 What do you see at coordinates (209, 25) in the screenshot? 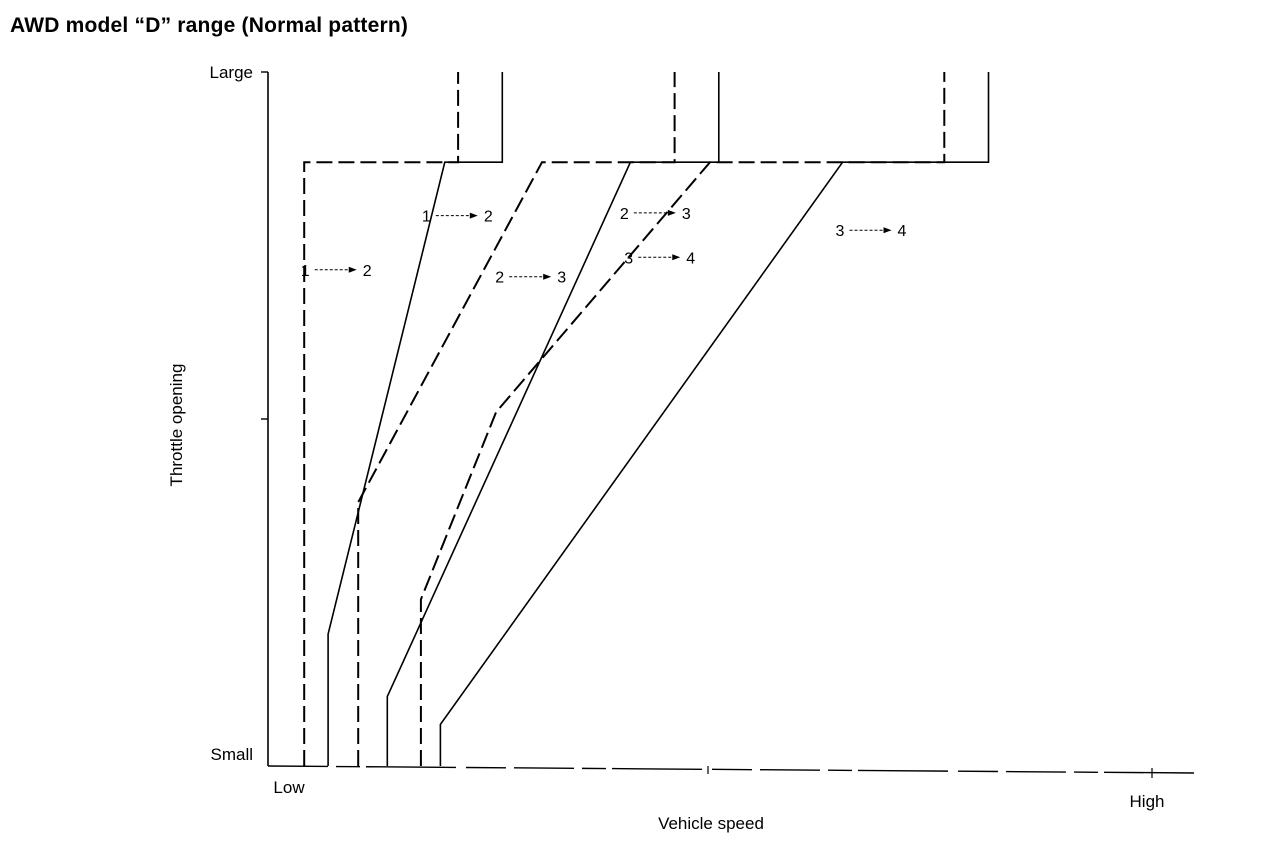
I see `chart-title: AWD model “D” range (Normal pattern)` at bounding box center [209, 25].